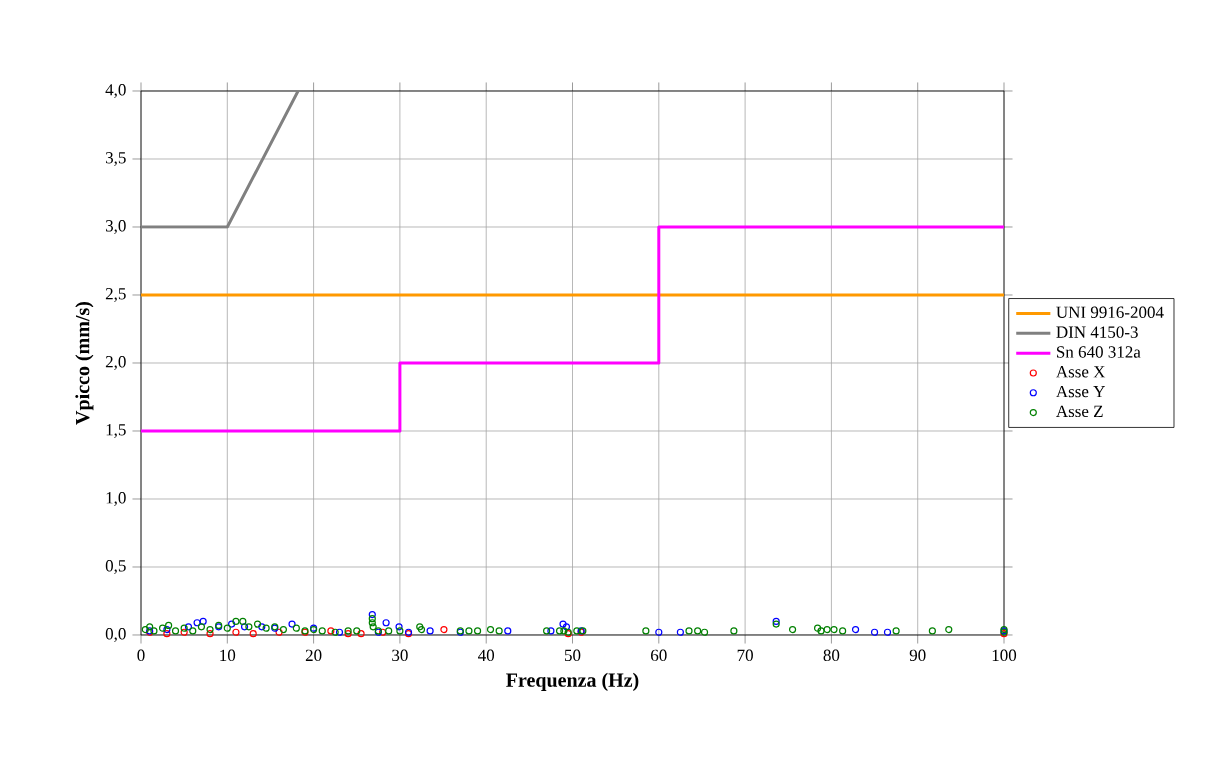  What do you see at coordinates (572, 681) in the screenshot?
I see `x-axis-title: Frequenza (Hz)` at bounding box center [572, 681].